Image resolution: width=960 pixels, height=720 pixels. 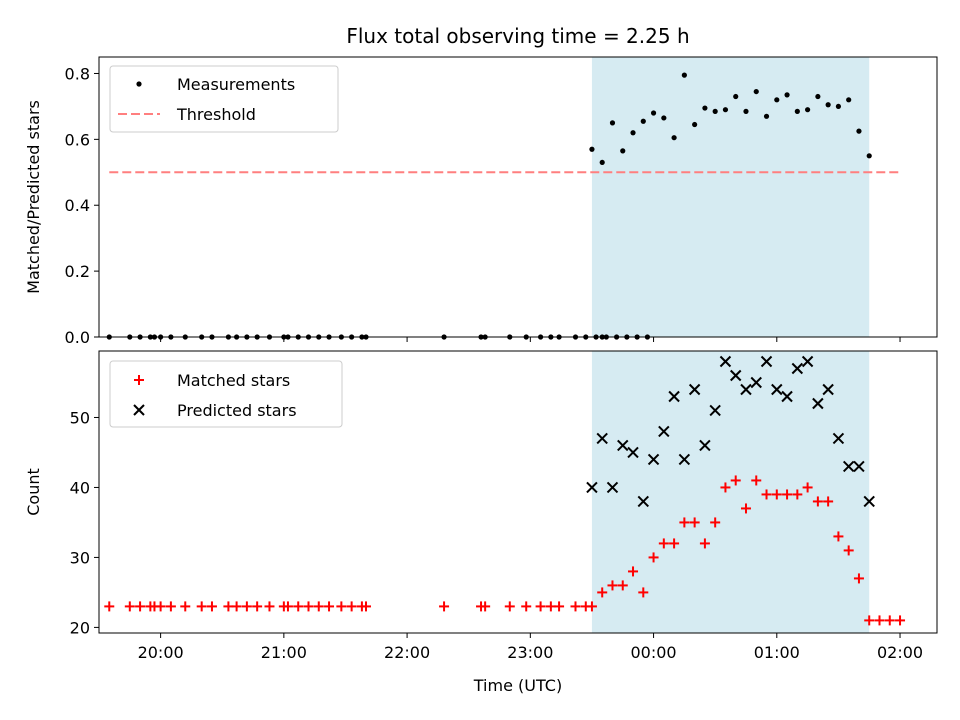 What do you see at coordinates (80, 557) in the screenshot?
I see `y-tick-label: 30` at bounding box center [80, 557].